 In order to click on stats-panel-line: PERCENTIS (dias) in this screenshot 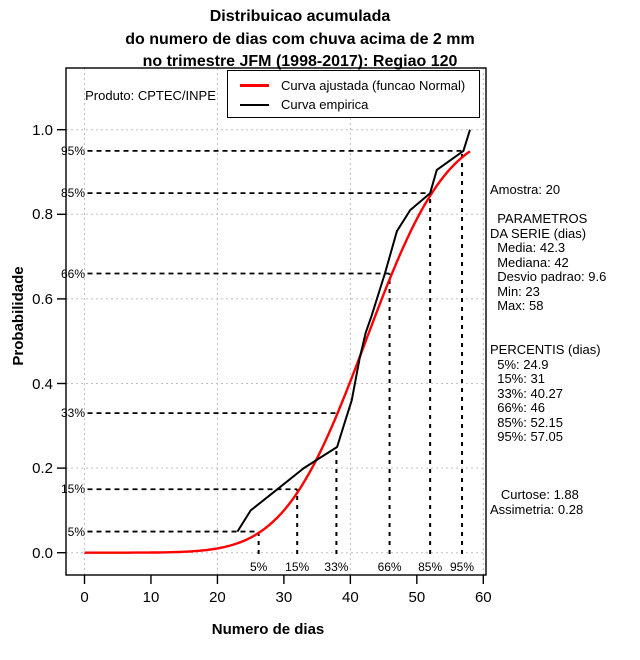, I will do `click(545, 350)`.